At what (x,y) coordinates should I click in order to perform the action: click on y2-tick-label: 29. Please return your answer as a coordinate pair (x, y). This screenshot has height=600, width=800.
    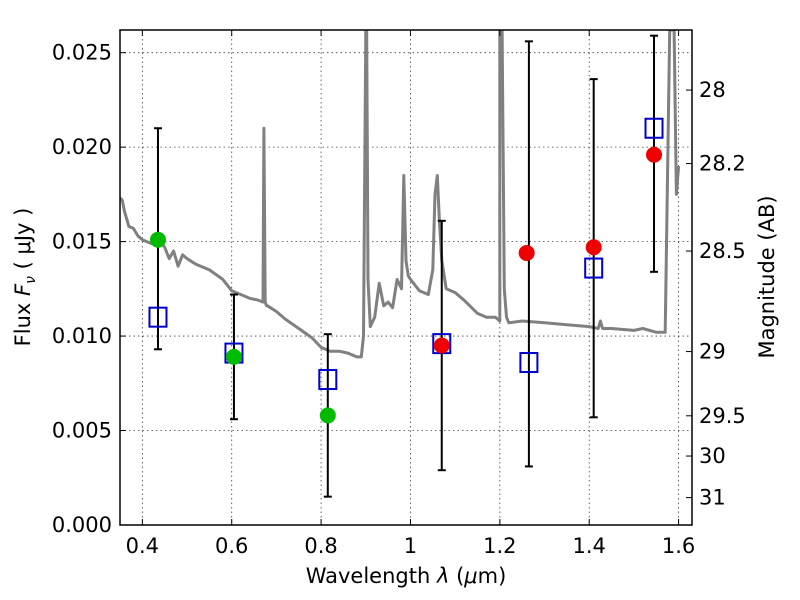
    Looking at the image, I should click on (712, 352).